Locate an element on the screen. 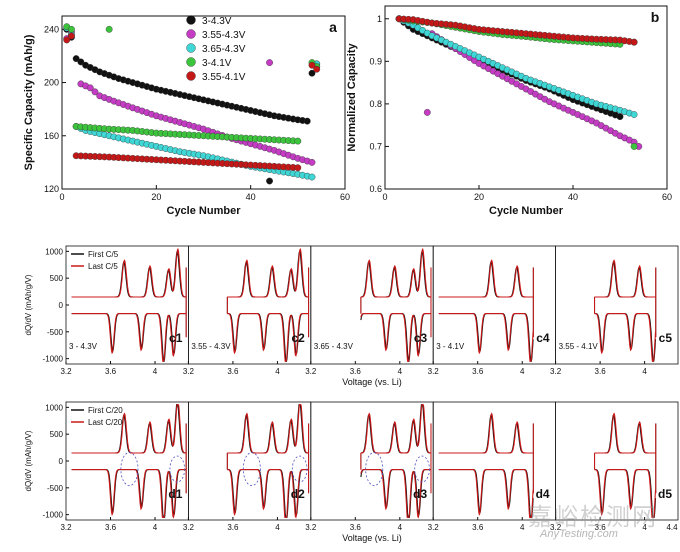 This screenshot has width=680, height=552. legend-label: 3-4.1V is located at coordinates (217, 63).